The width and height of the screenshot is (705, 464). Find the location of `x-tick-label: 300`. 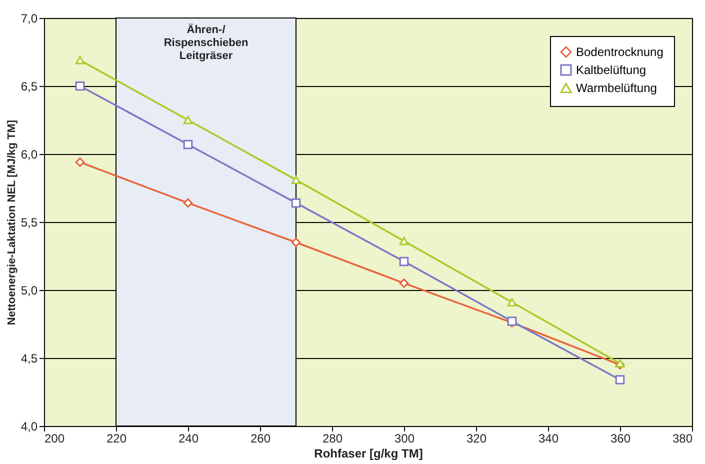

x-tick-label: 300 is located at coordinates (404, 439).